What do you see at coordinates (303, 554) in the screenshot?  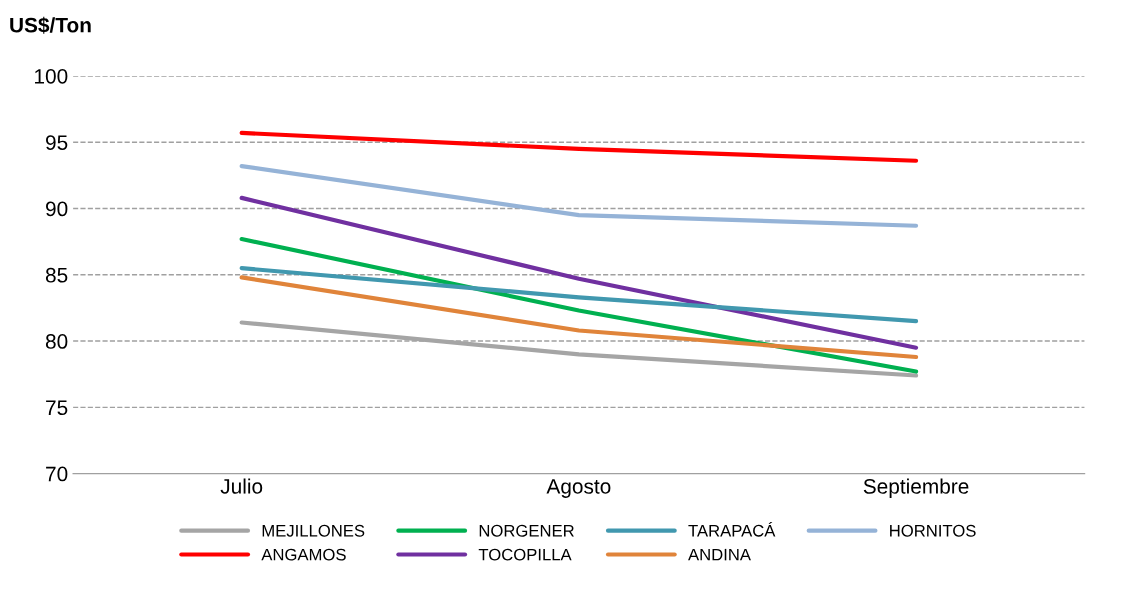 I see `legend-label: ANGAMOS` at bounding box center [303, 554].